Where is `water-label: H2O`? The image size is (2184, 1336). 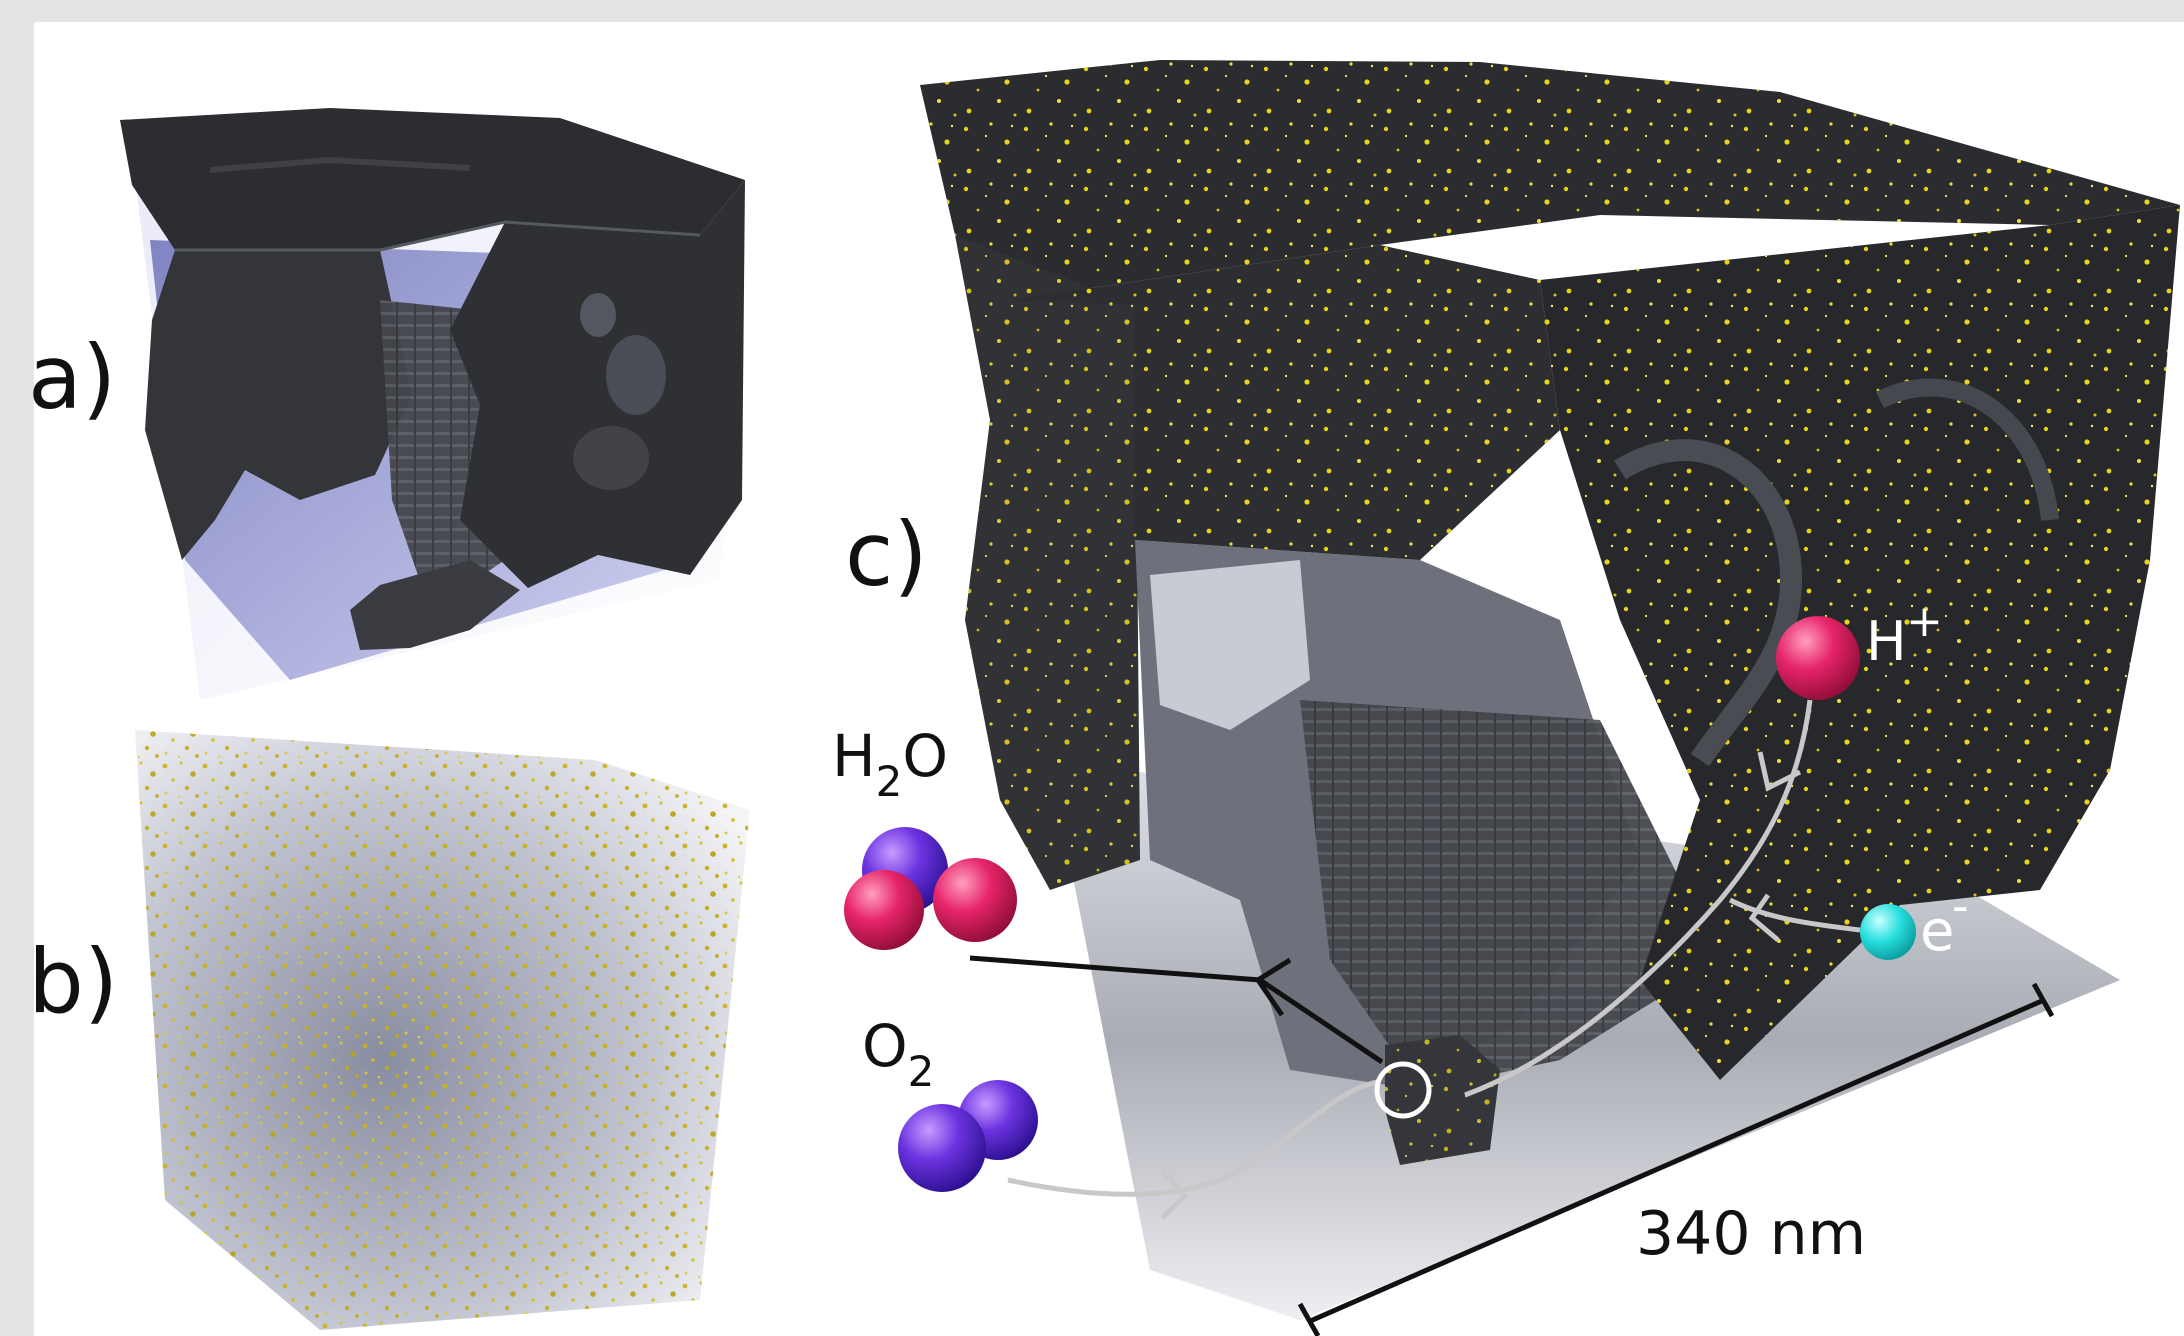
water-label: H2O is located at coordinates (890, 764).